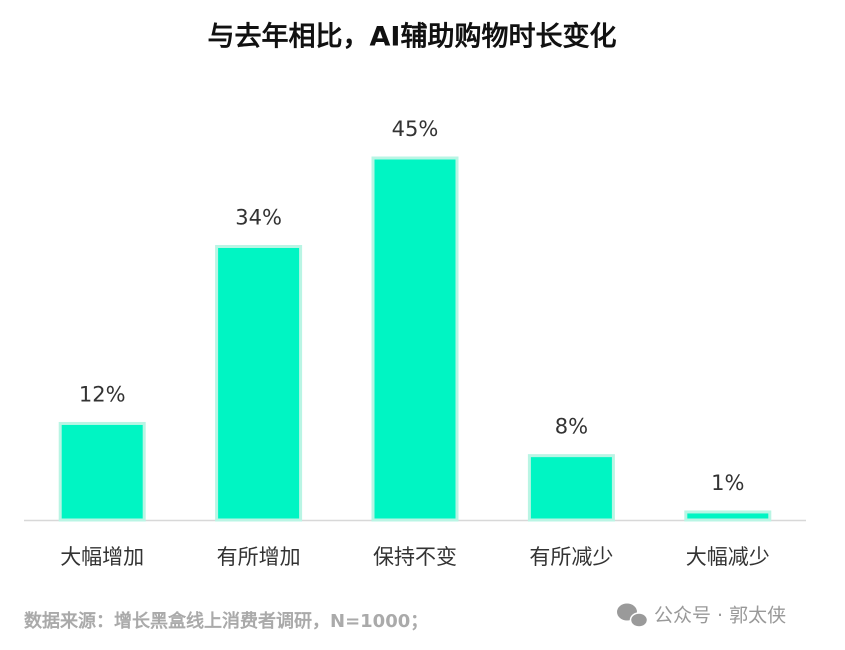  What do you see at coordinates (727, 483) in the screenshot?
I see `value-label: 1%` at bounding box center [727, 483].